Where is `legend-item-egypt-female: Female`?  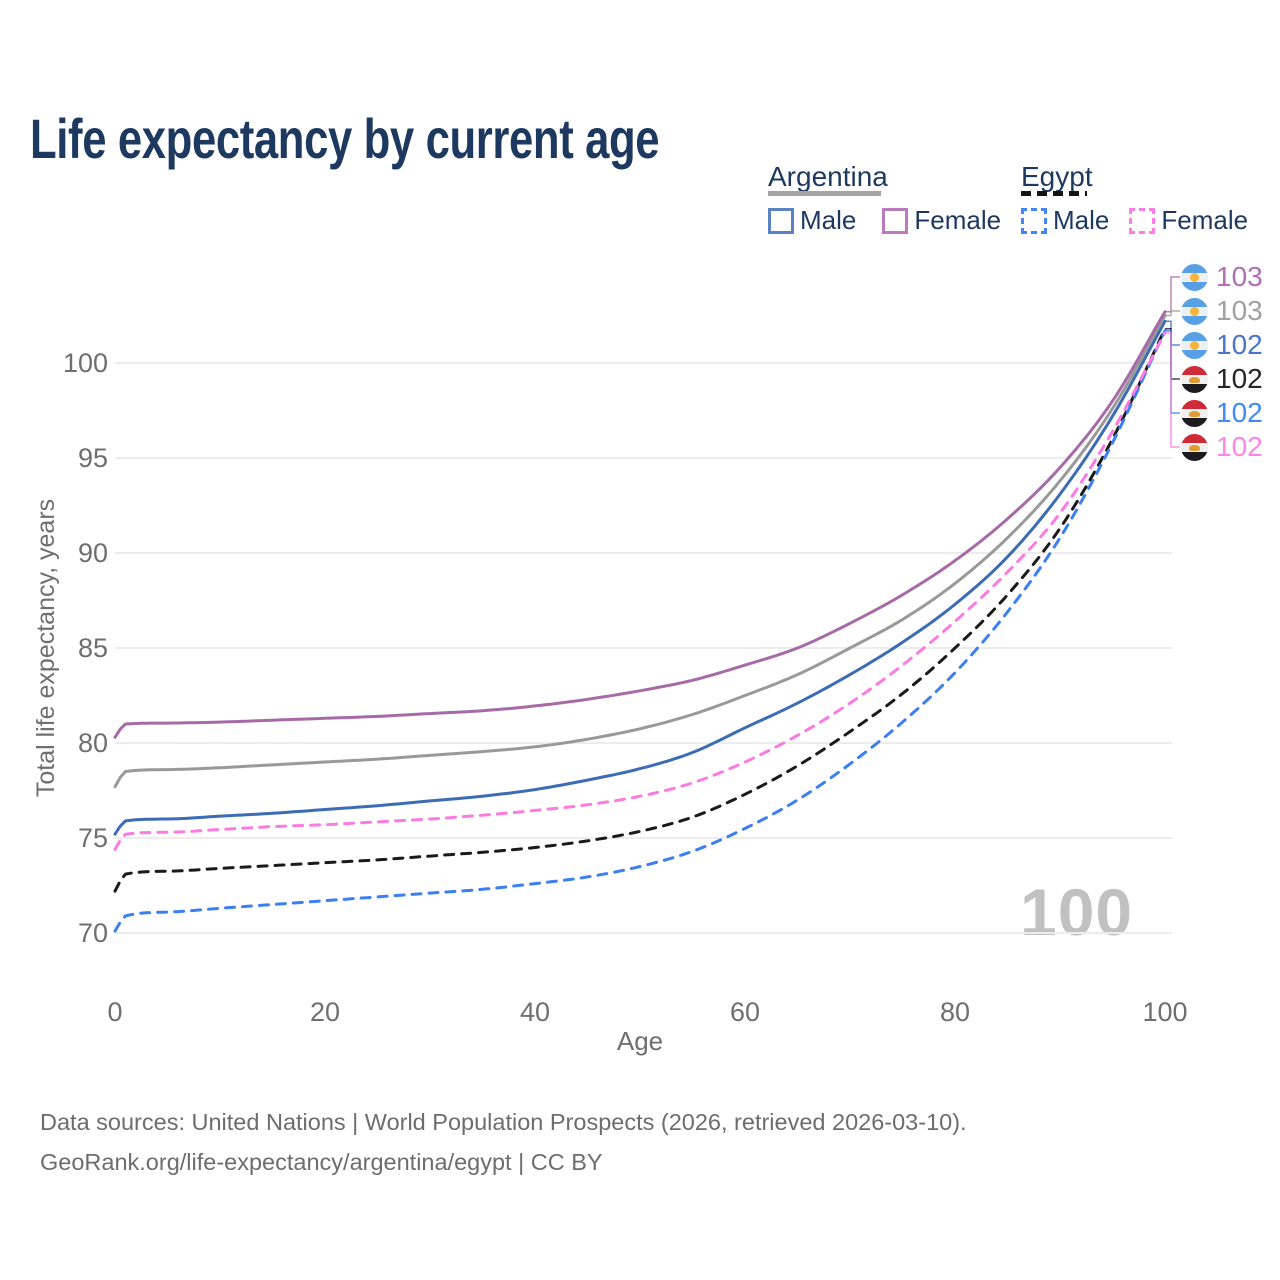
legend-item-egypt-female: Female is located at coordinates (1188, 220).